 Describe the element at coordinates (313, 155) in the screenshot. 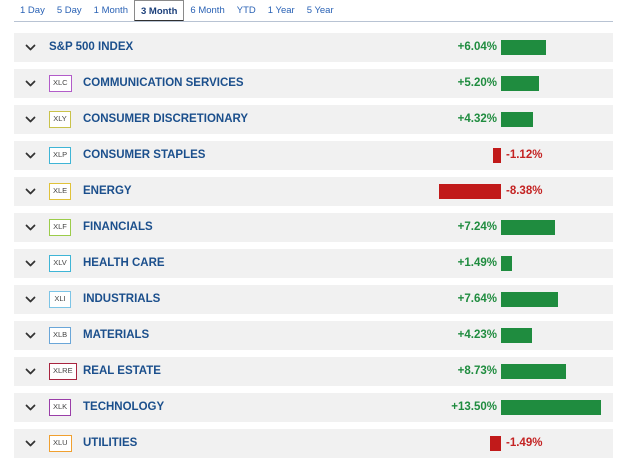

I see `sector-row: XLP CONSUMER STAPLES -1.12%` at that location.